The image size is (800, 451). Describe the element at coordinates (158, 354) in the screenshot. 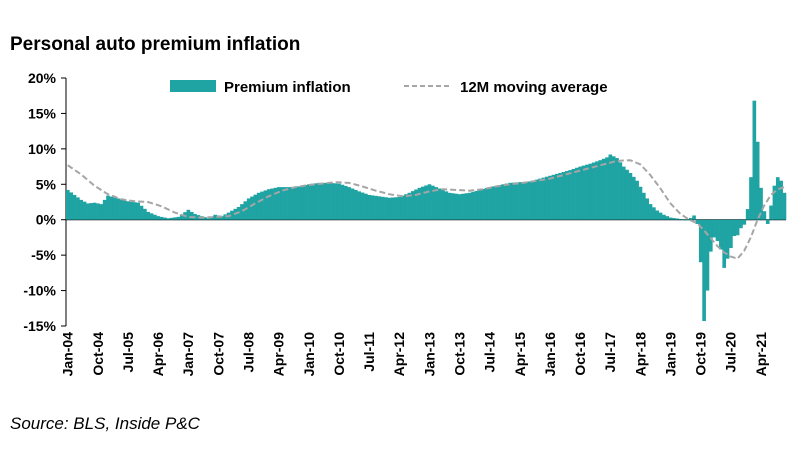

I see `x-tick-label: Apr-06` at that location.